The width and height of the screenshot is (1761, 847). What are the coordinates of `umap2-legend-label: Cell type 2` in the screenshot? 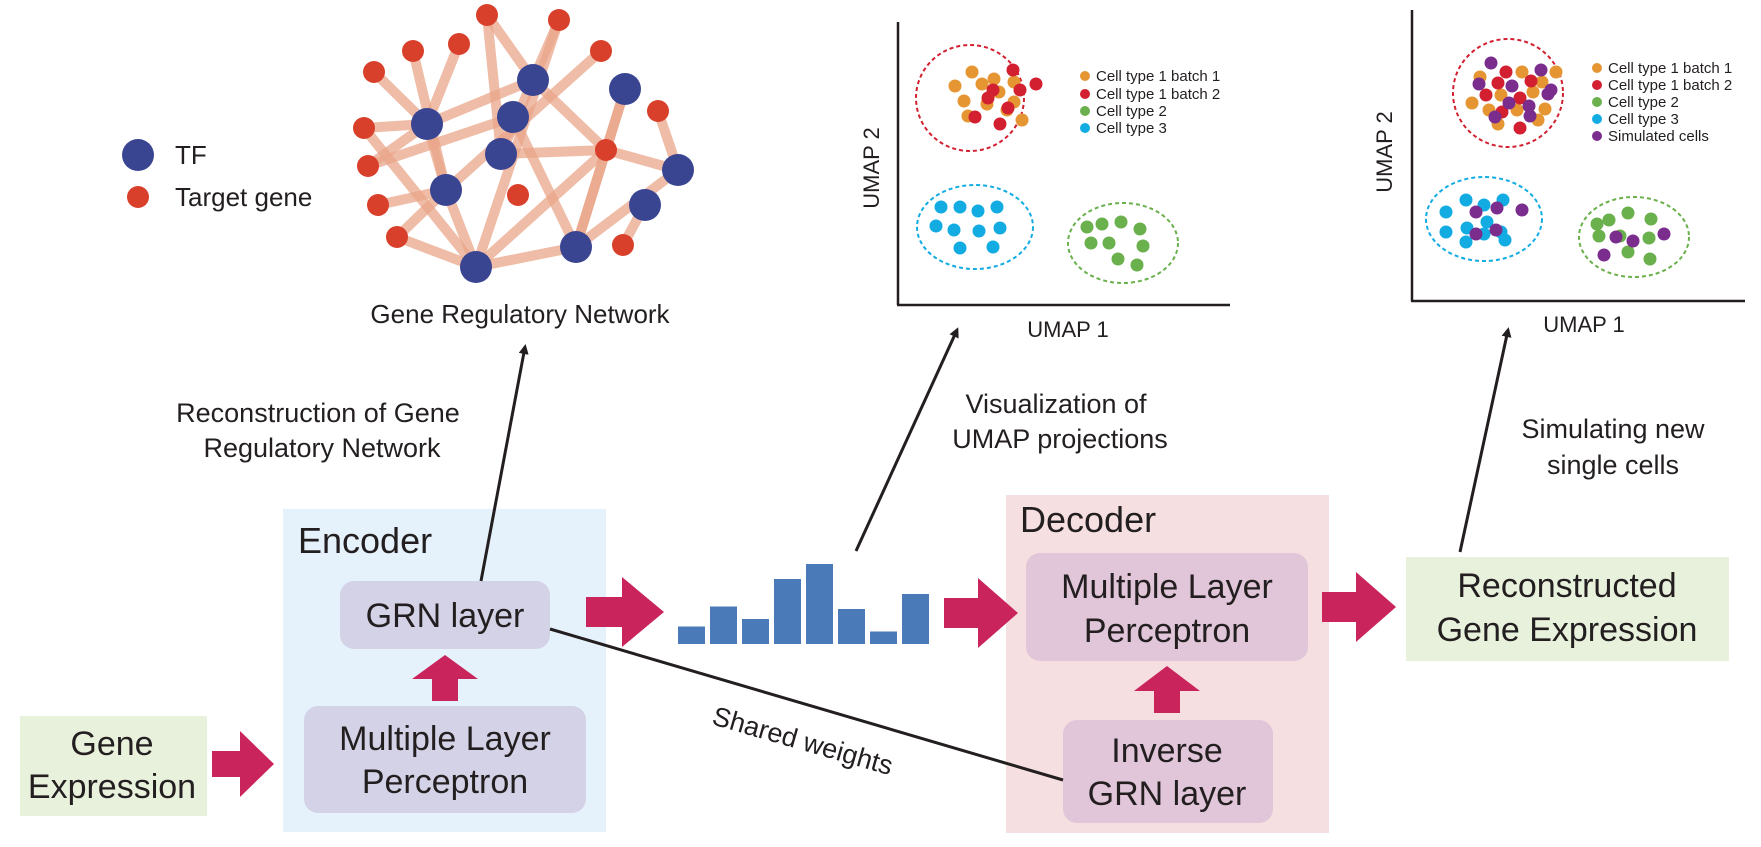 It's located at (1643, 102).